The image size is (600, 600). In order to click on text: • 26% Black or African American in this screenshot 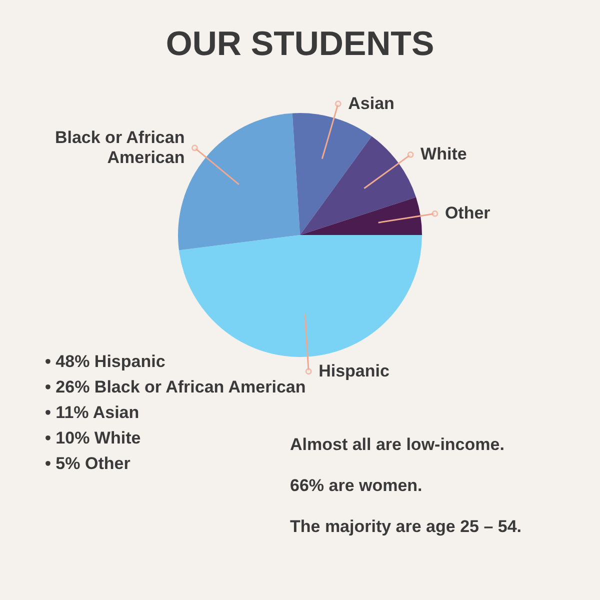, I will do `click(175, 387)`.